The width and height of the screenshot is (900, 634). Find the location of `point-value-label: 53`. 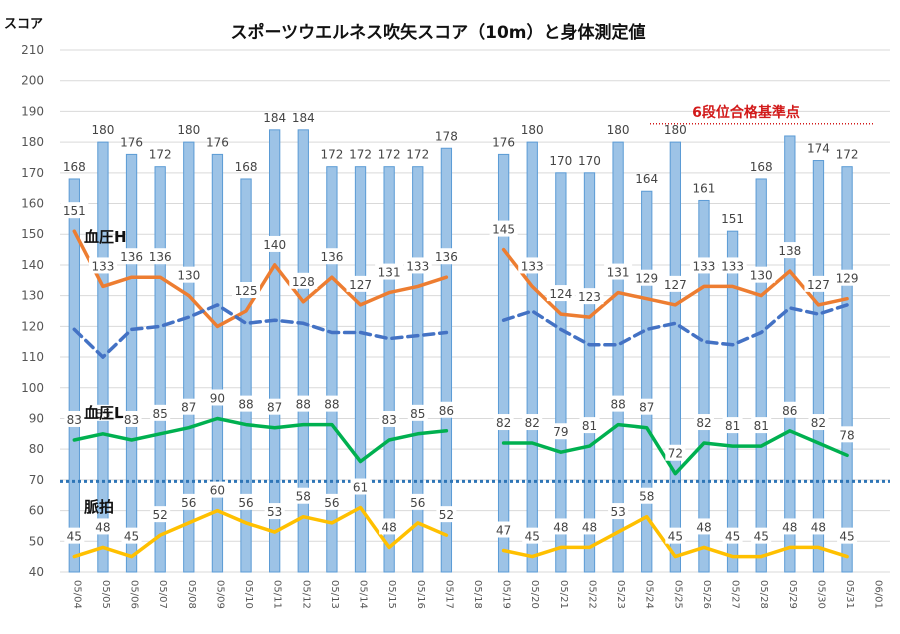

point-value-label: 53 is located at coordinates (617, 512).